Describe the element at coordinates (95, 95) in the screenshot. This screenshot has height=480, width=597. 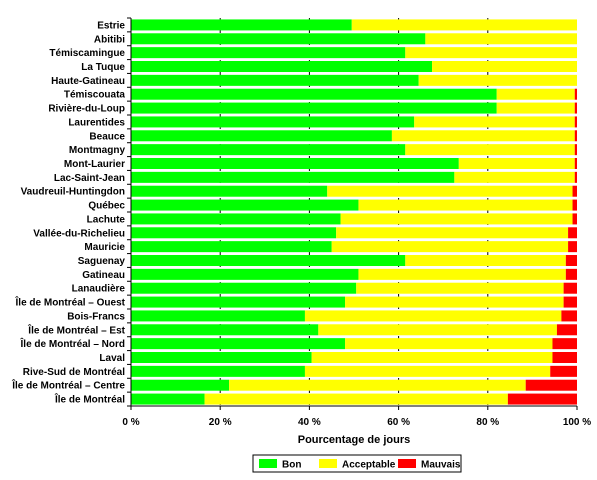
I see `category-label: Témiscouata` at that location.